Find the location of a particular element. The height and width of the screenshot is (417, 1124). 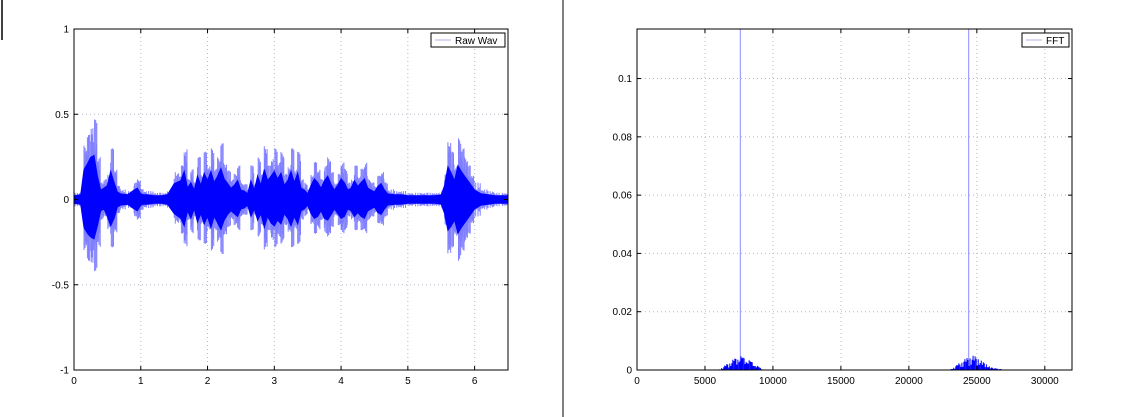

x-tick-label: 30000 is located at coordinates (1045, 381).